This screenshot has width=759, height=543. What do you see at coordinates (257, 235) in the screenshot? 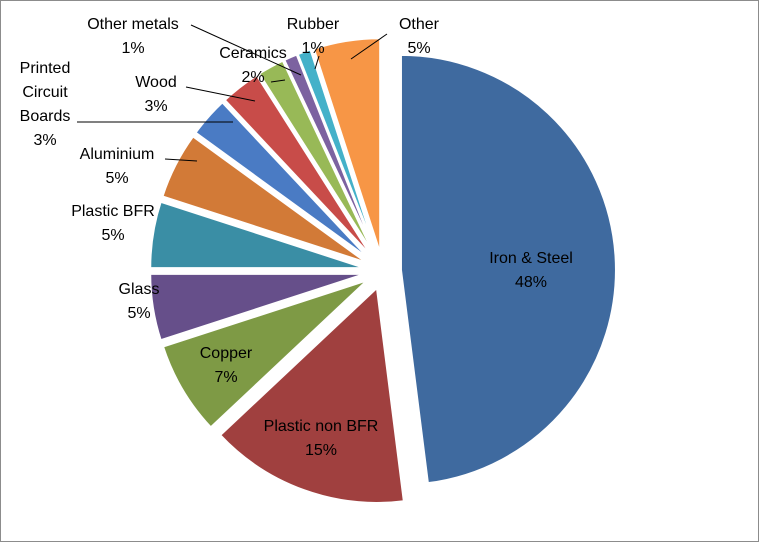
I see `pie-slice-plastic-bfr` at bounding box center [257, 235].